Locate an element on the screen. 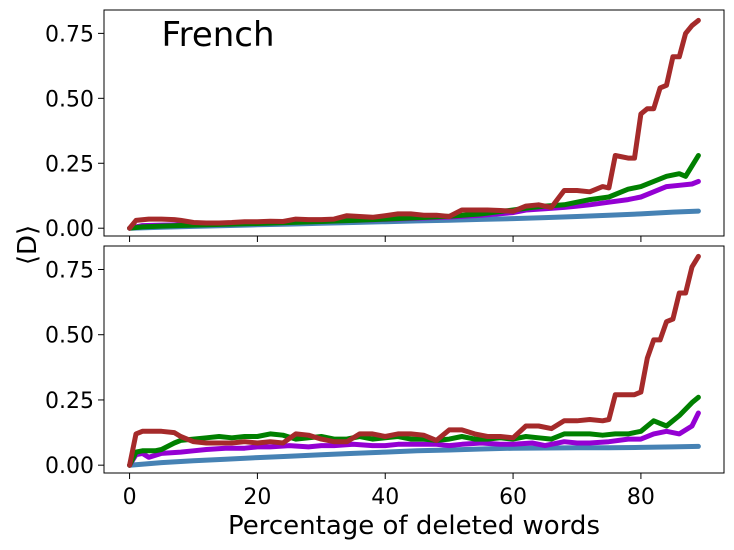 The image size is (734, 550). panel-annotation: French is located at coordinates (218, 35).